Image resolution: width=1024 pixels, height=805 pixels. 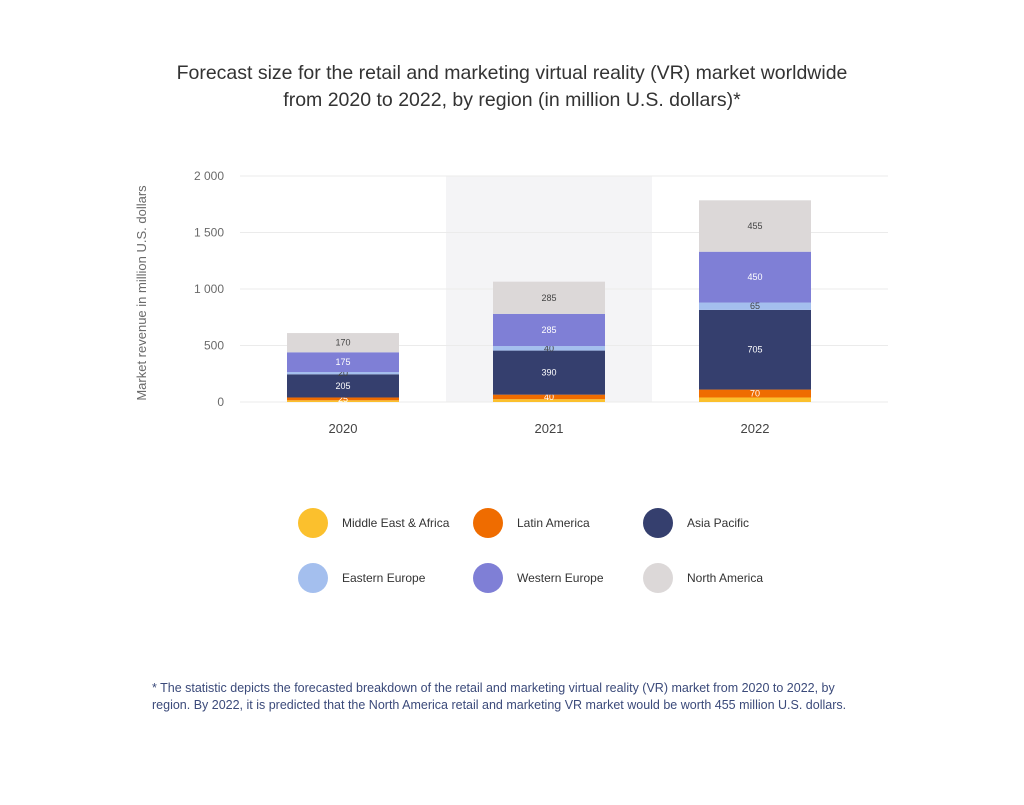 What do you see at coordinates (141, 293) in the screenshot?
I see `y-axis-label: Market revenue in million U.S. dollars` at bounding box center [141, 293].